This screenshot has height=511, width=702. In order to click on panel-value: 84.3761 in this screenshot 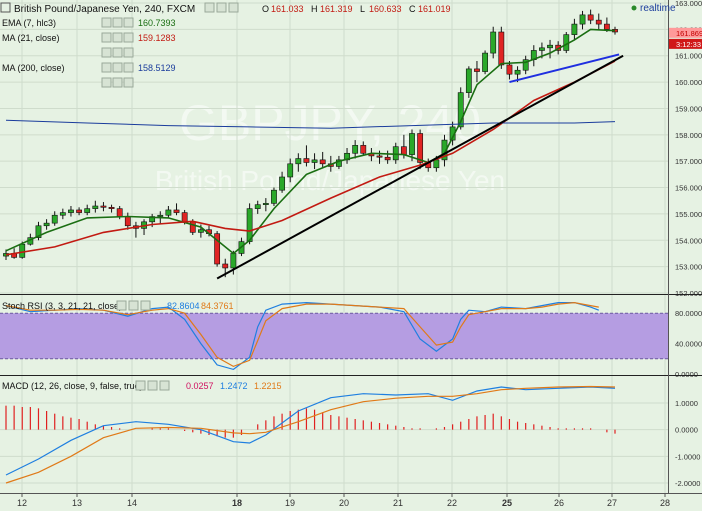, I will do `click(217, 306)`.